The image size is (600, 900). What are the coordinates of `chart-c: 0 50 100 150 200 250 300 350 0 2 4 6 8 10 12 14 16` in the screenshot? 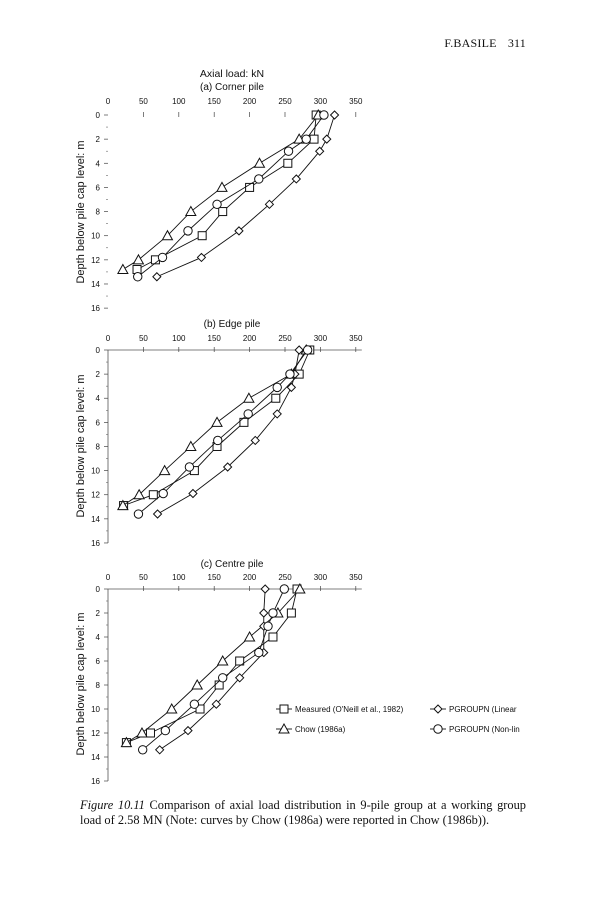 It's located at (227, 679).